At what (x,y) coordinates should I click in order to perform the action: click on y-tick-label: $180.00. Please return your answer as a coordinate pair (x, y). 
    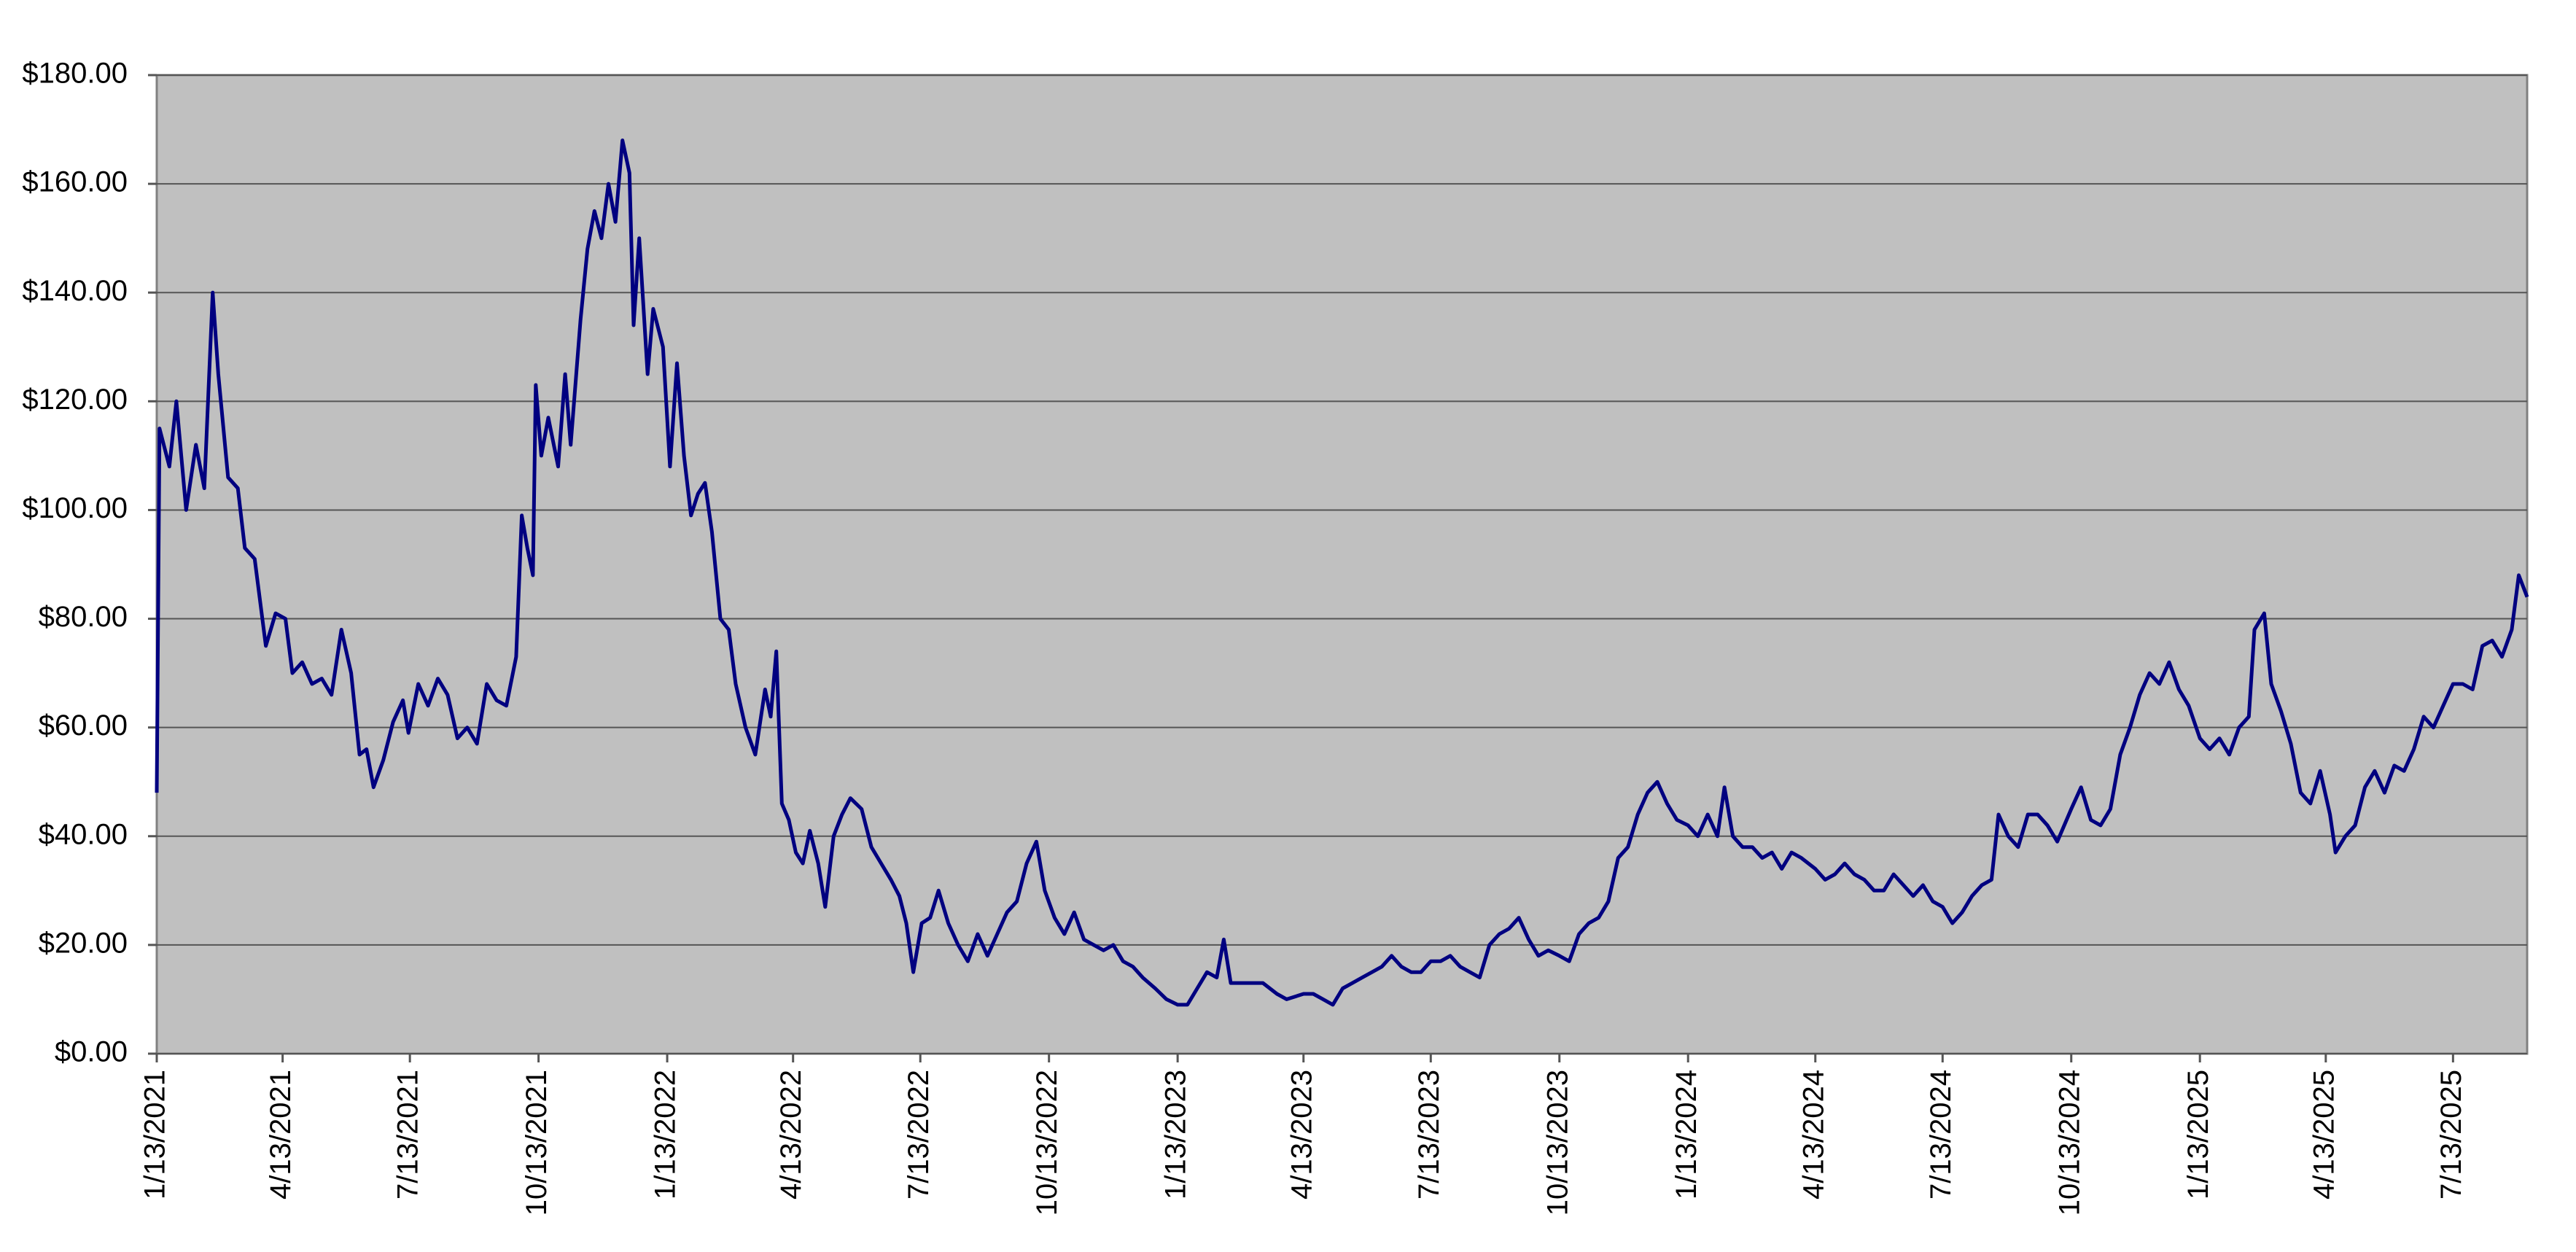
    Looking at the image, I should click on (75, 74).